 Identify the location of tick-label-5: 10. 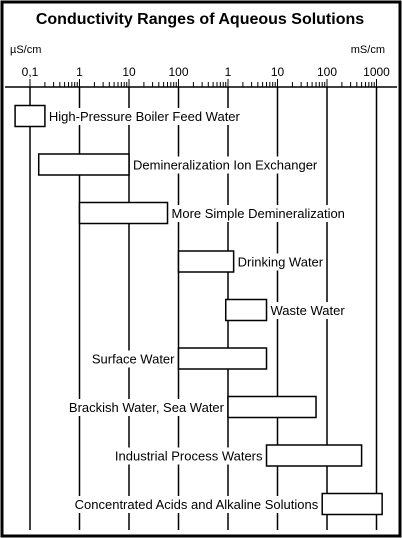
(278, 72).